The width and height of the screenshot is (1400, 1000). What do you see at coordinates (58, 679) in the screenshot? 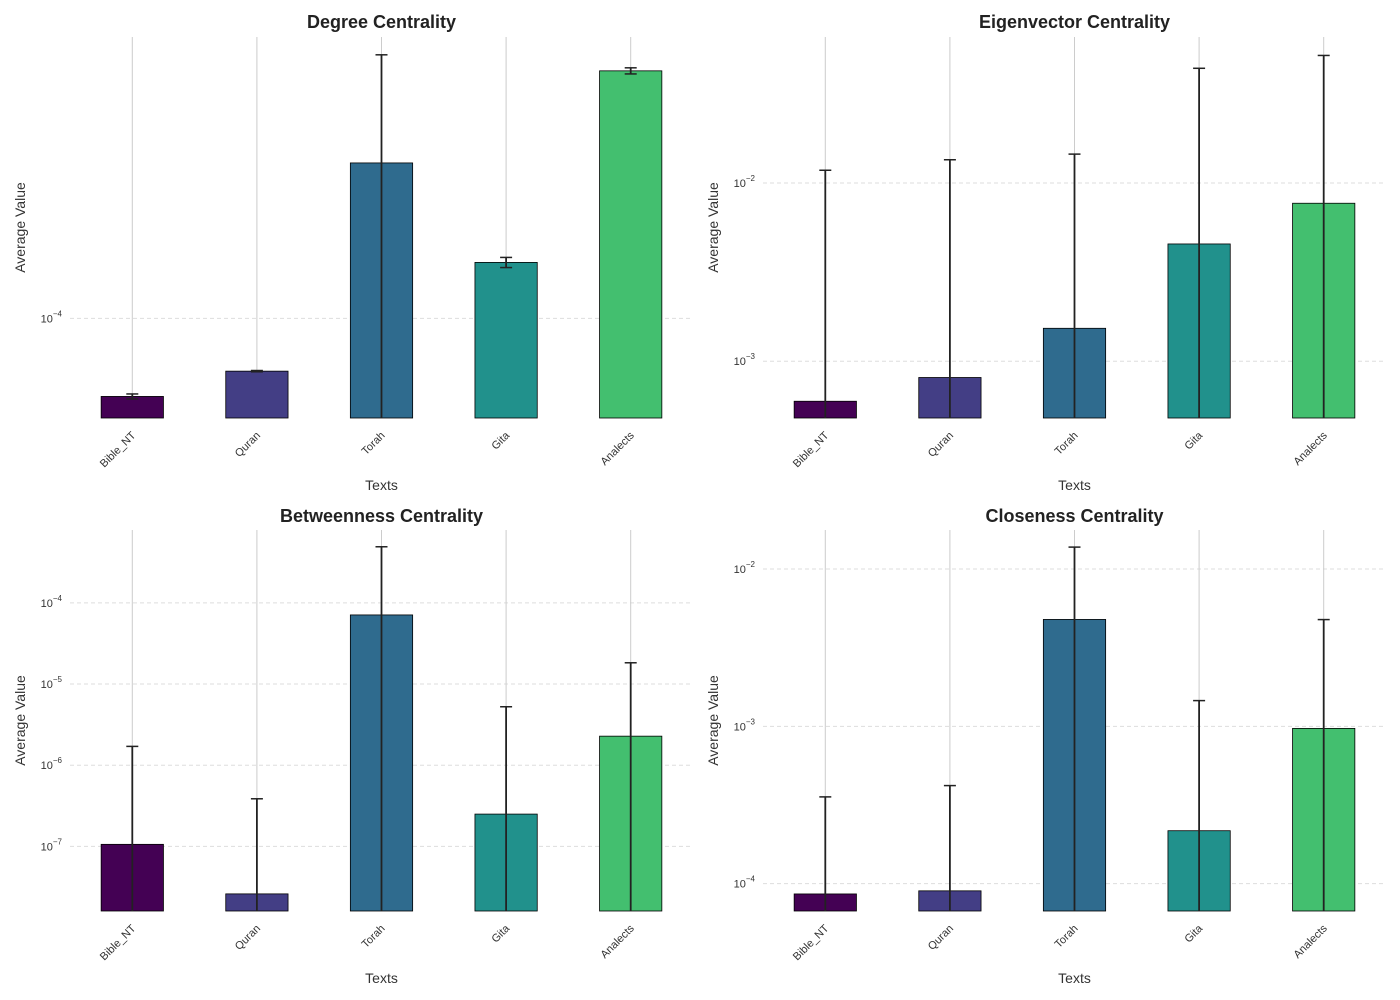
I see `y-tick-exponent: −5` at bounding box center [58, 679].